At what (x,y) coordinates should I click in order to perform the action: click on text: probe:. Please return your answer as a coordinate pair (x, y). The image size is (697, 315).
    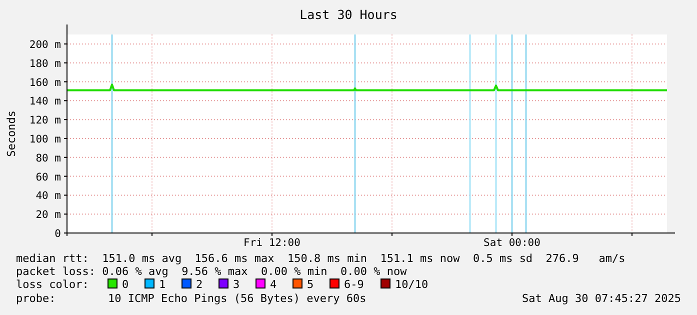
    Looking at the image, I should click on (36, 298).